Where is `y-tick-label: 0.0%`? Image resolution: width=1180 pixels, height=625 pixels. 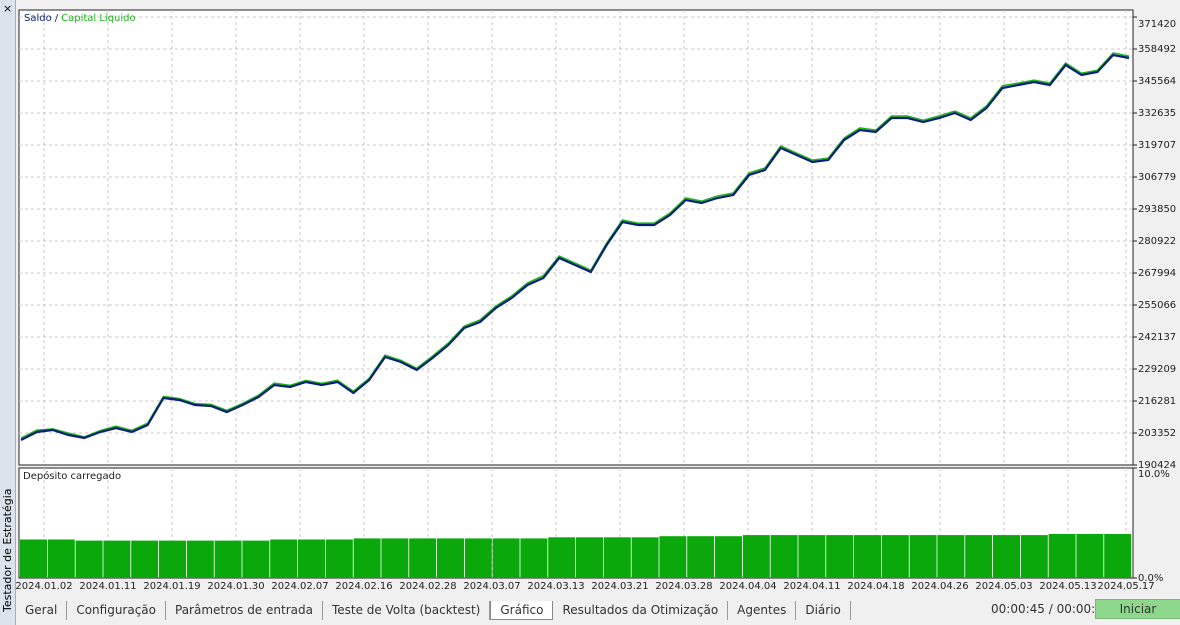 y-tick-label: 0.0% is located at coordinates (1150, 578).